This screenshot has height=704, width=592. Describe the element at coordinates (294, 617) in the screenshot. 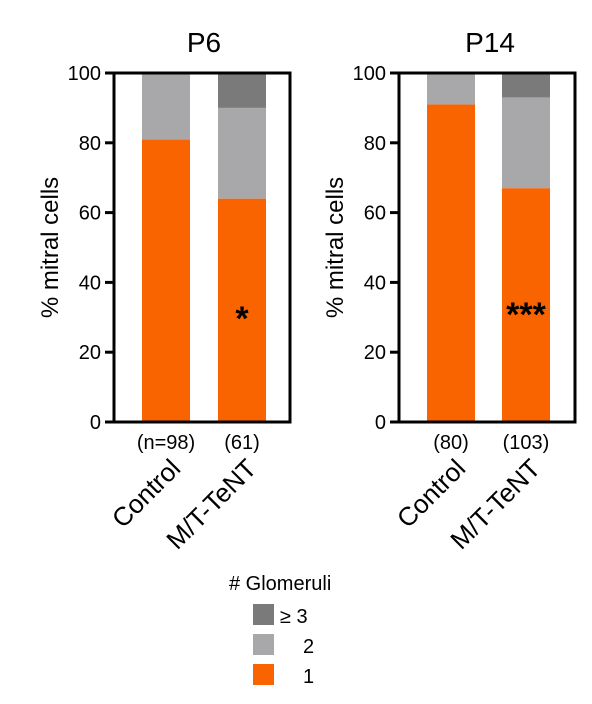

I see `legend-label: ≥ 3` at that location.